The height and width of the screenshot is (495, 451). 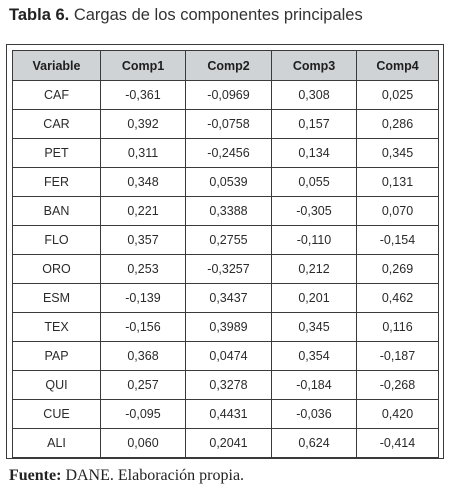 I want to click on cell-comp3: 0,345, so click(x=314, y=327).